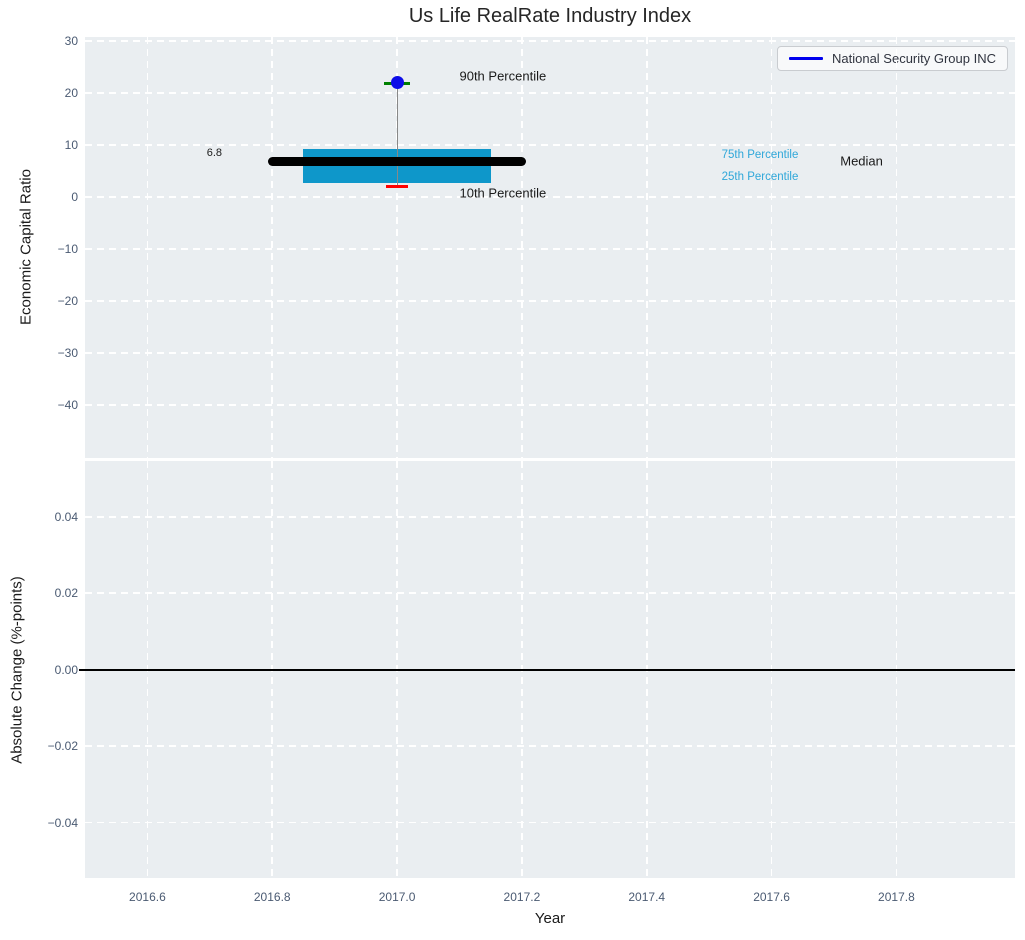 The width and height of the screenshot is (1025, 940). What do you see at coordinates (71, 145) in the screenshot?
I see `y-tick-label: 10` at bounding box center [71, 145].